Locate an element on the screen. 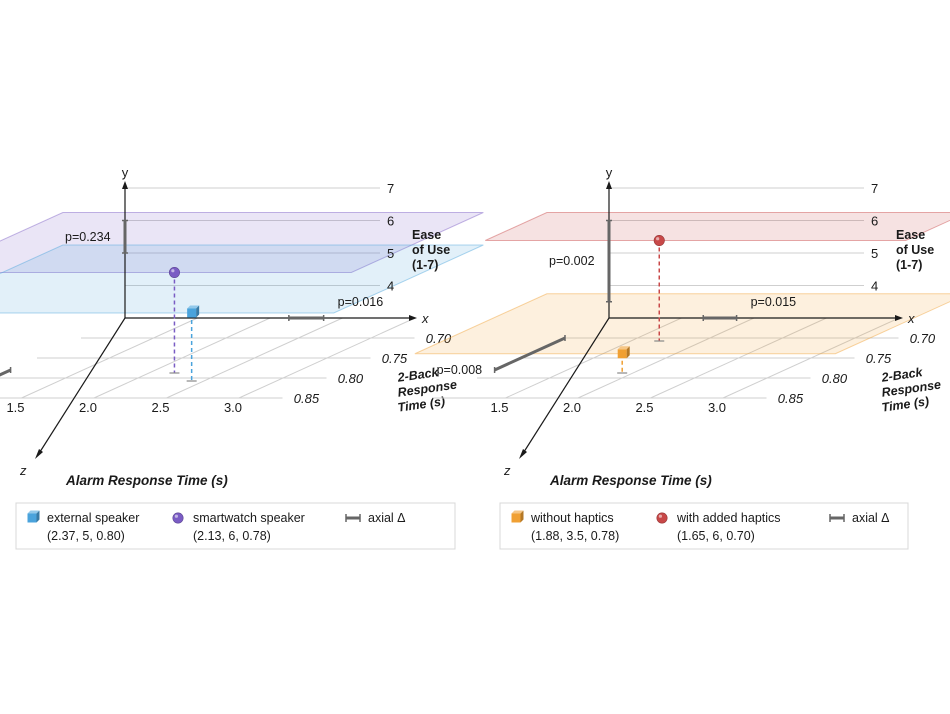 The height and width of the screenshot is (714, 950). legend-entry-label: external speaker is located at coordinates (93, 518).